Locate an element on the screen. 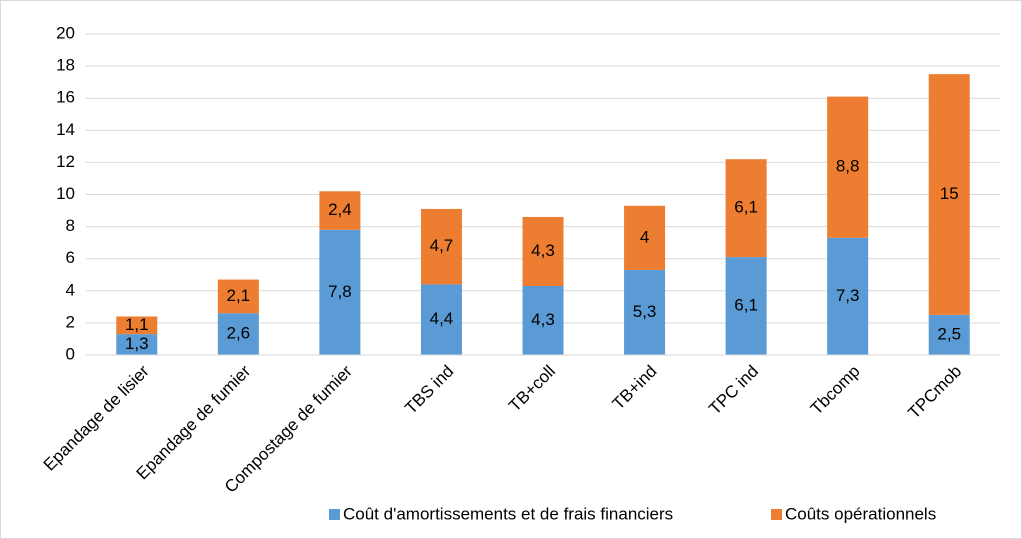 This screenshot has width=1022, height=539. y-tick-label: 16 is located at coordinates (65, 97).